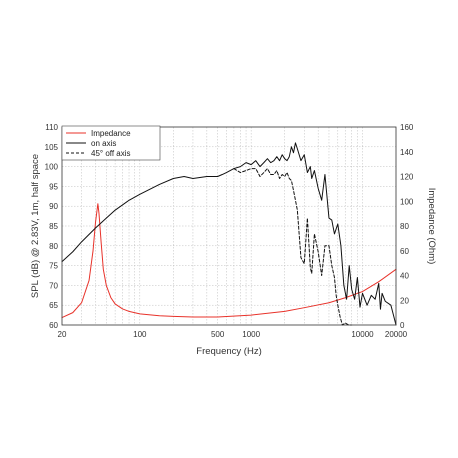  What do you see at coordinates (52, 167) in the screenshot?
I see `y-tick-label-left: 100` at bounding box center [52, 167].